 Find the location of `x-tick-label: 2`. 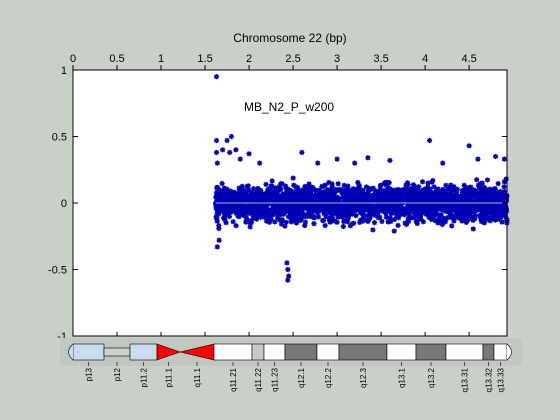

x-tick-label: 2 is located at coordinates (249, 59).